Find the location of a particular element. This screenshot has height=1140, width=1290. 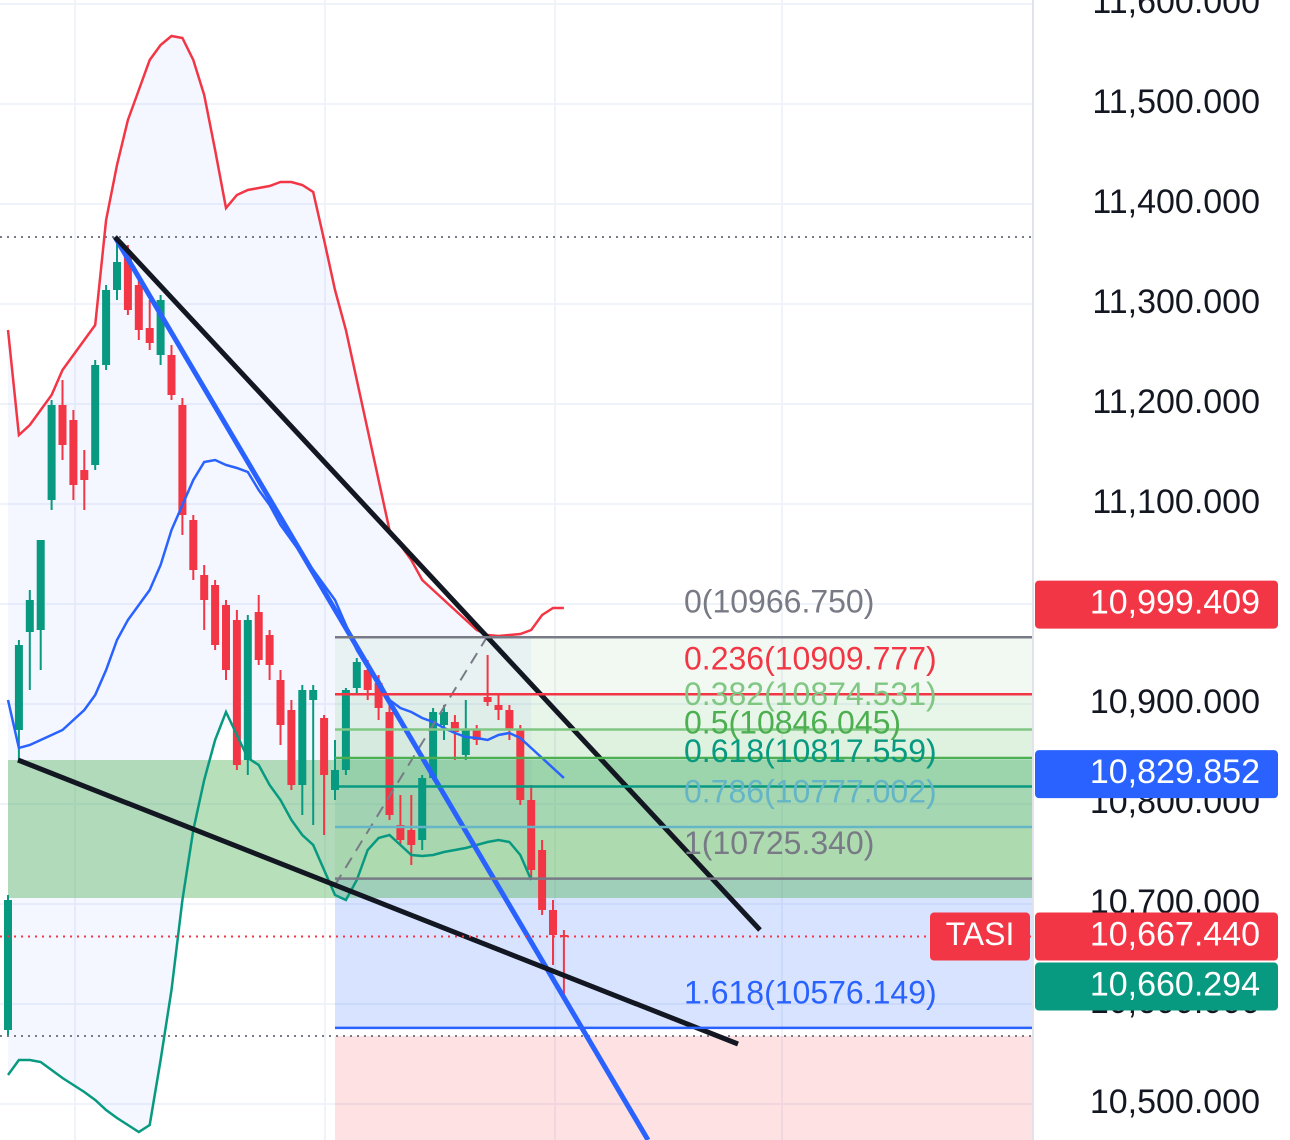

price-tag-label: 10,829.852 is located at coordinates (1175, 772).